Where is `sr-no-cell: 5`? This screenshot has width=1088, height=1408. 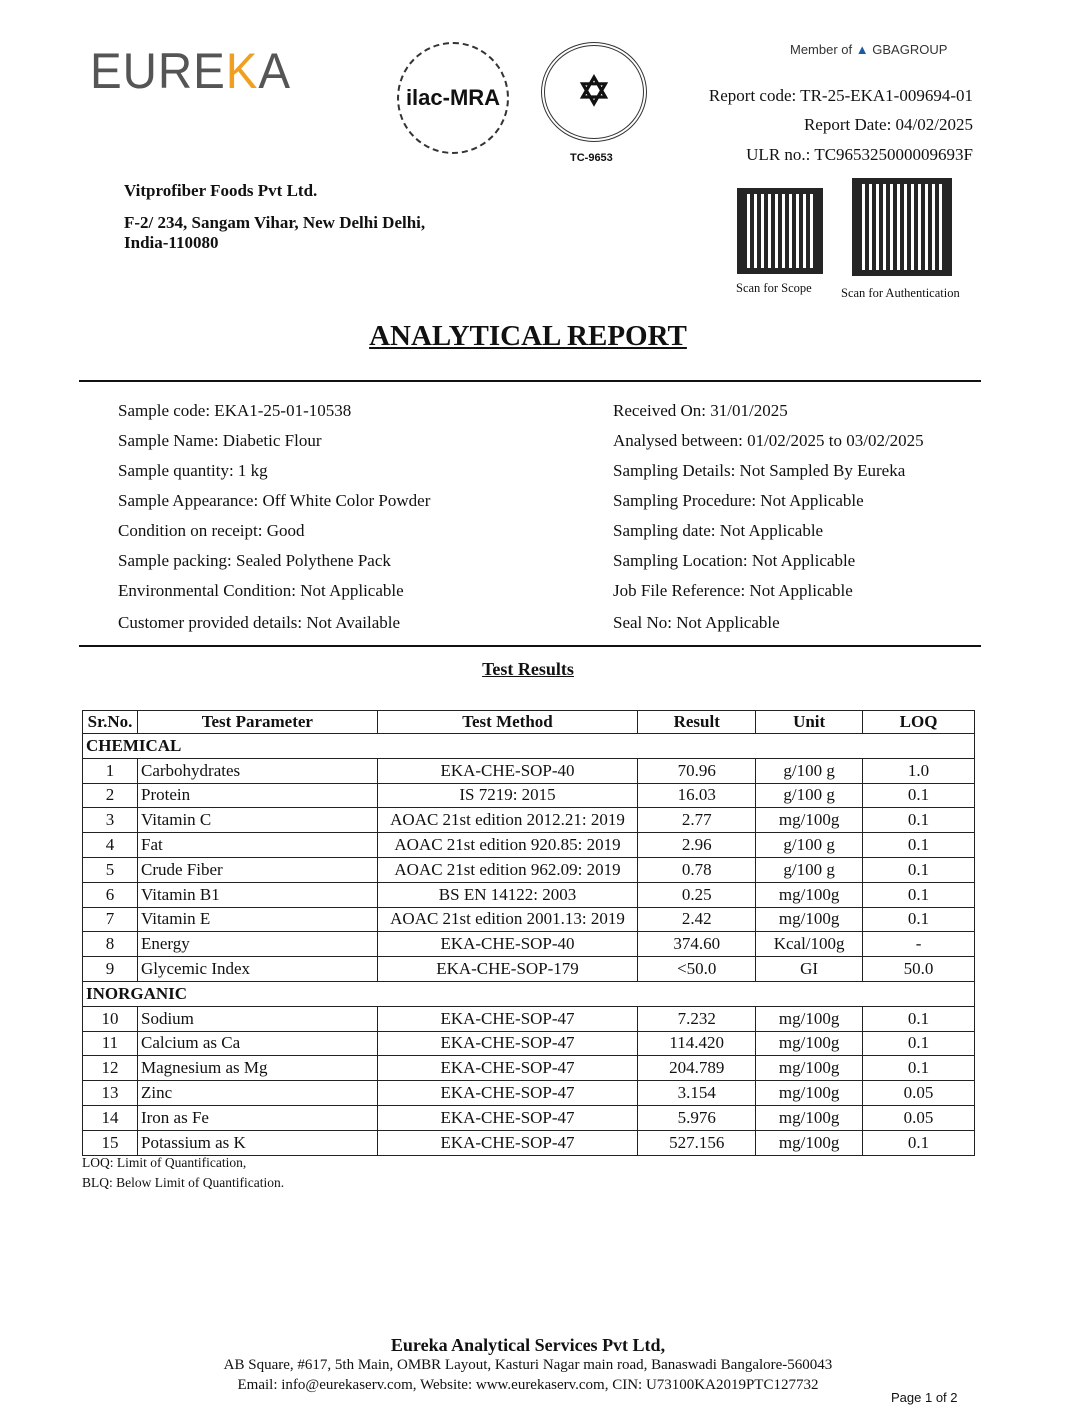
sr-no-cell: 5 is located at coordinates (110, 869).